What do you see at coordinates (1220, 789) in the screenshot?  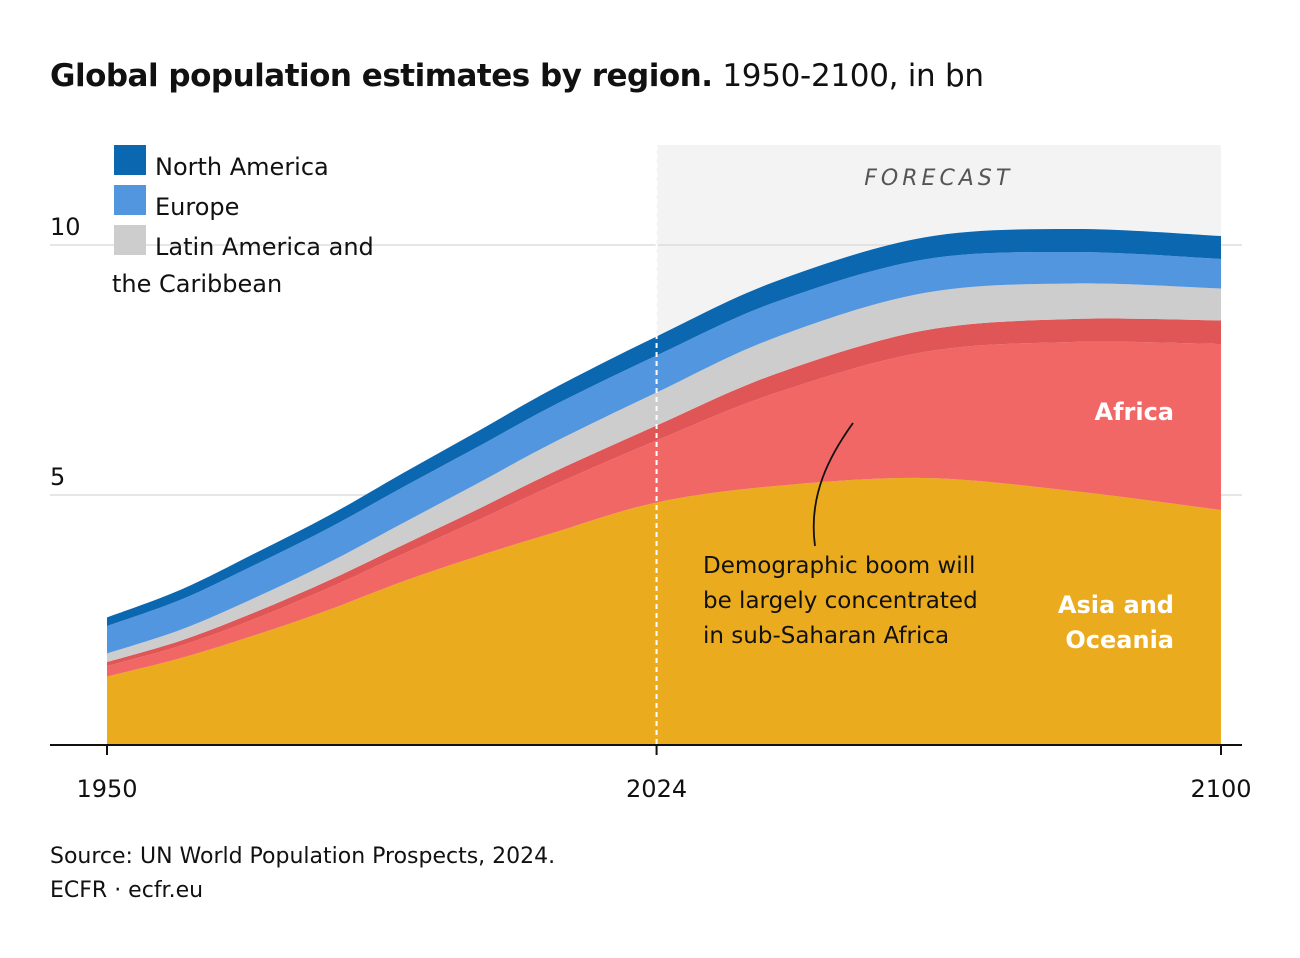 I see `x-tick-label: 2100` at bounding box center [1220, 789].